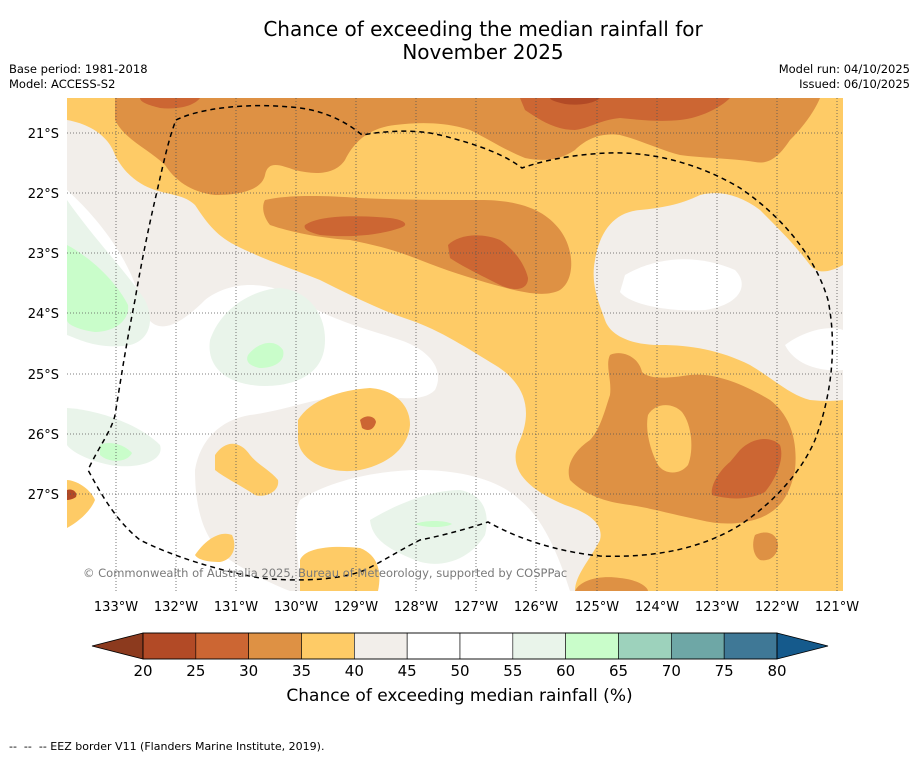 This screenshot has width=919, height=762. Describe the element at coordinates (467, 146) in the screenshot. I see `band-30-35-north` at that location.